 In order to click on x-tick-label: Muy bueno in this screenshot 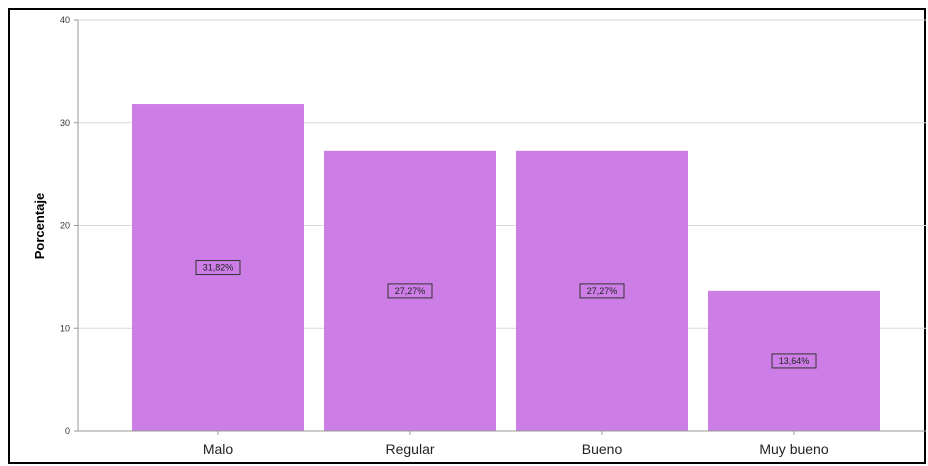, I will do `click(793, 449)`.